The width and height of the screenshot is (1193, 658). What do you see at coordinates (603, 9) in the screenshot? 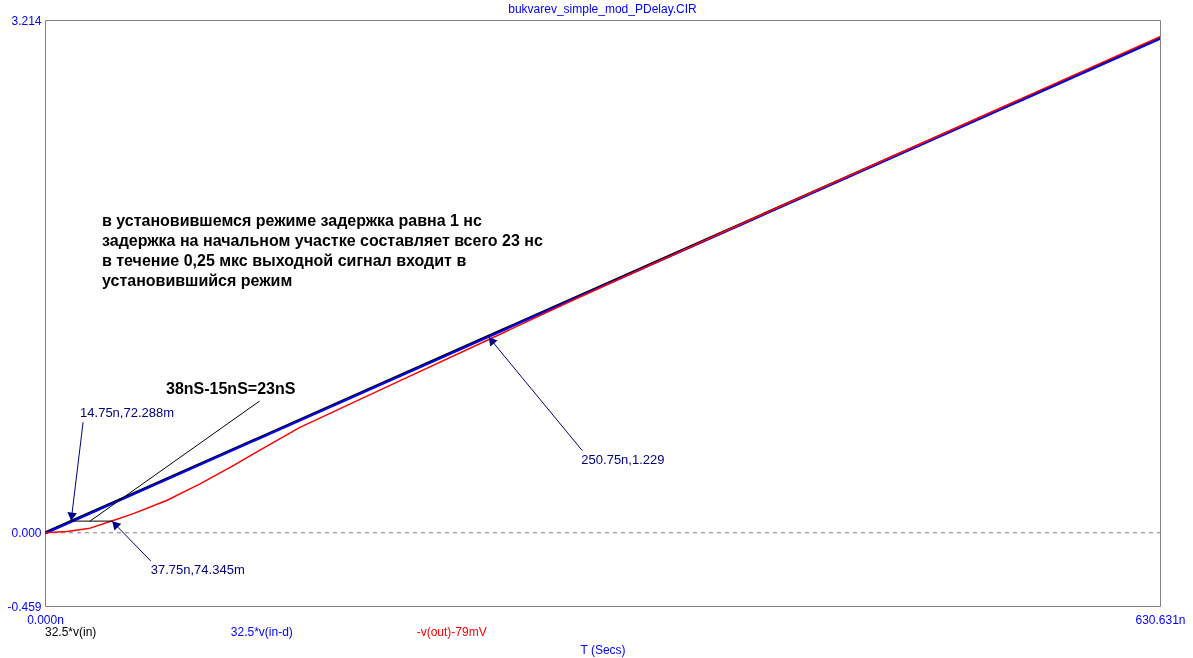
I see `chart-title: bukvarev_simple_mod_PDelay.CIR` at bounding box center [603, 9].